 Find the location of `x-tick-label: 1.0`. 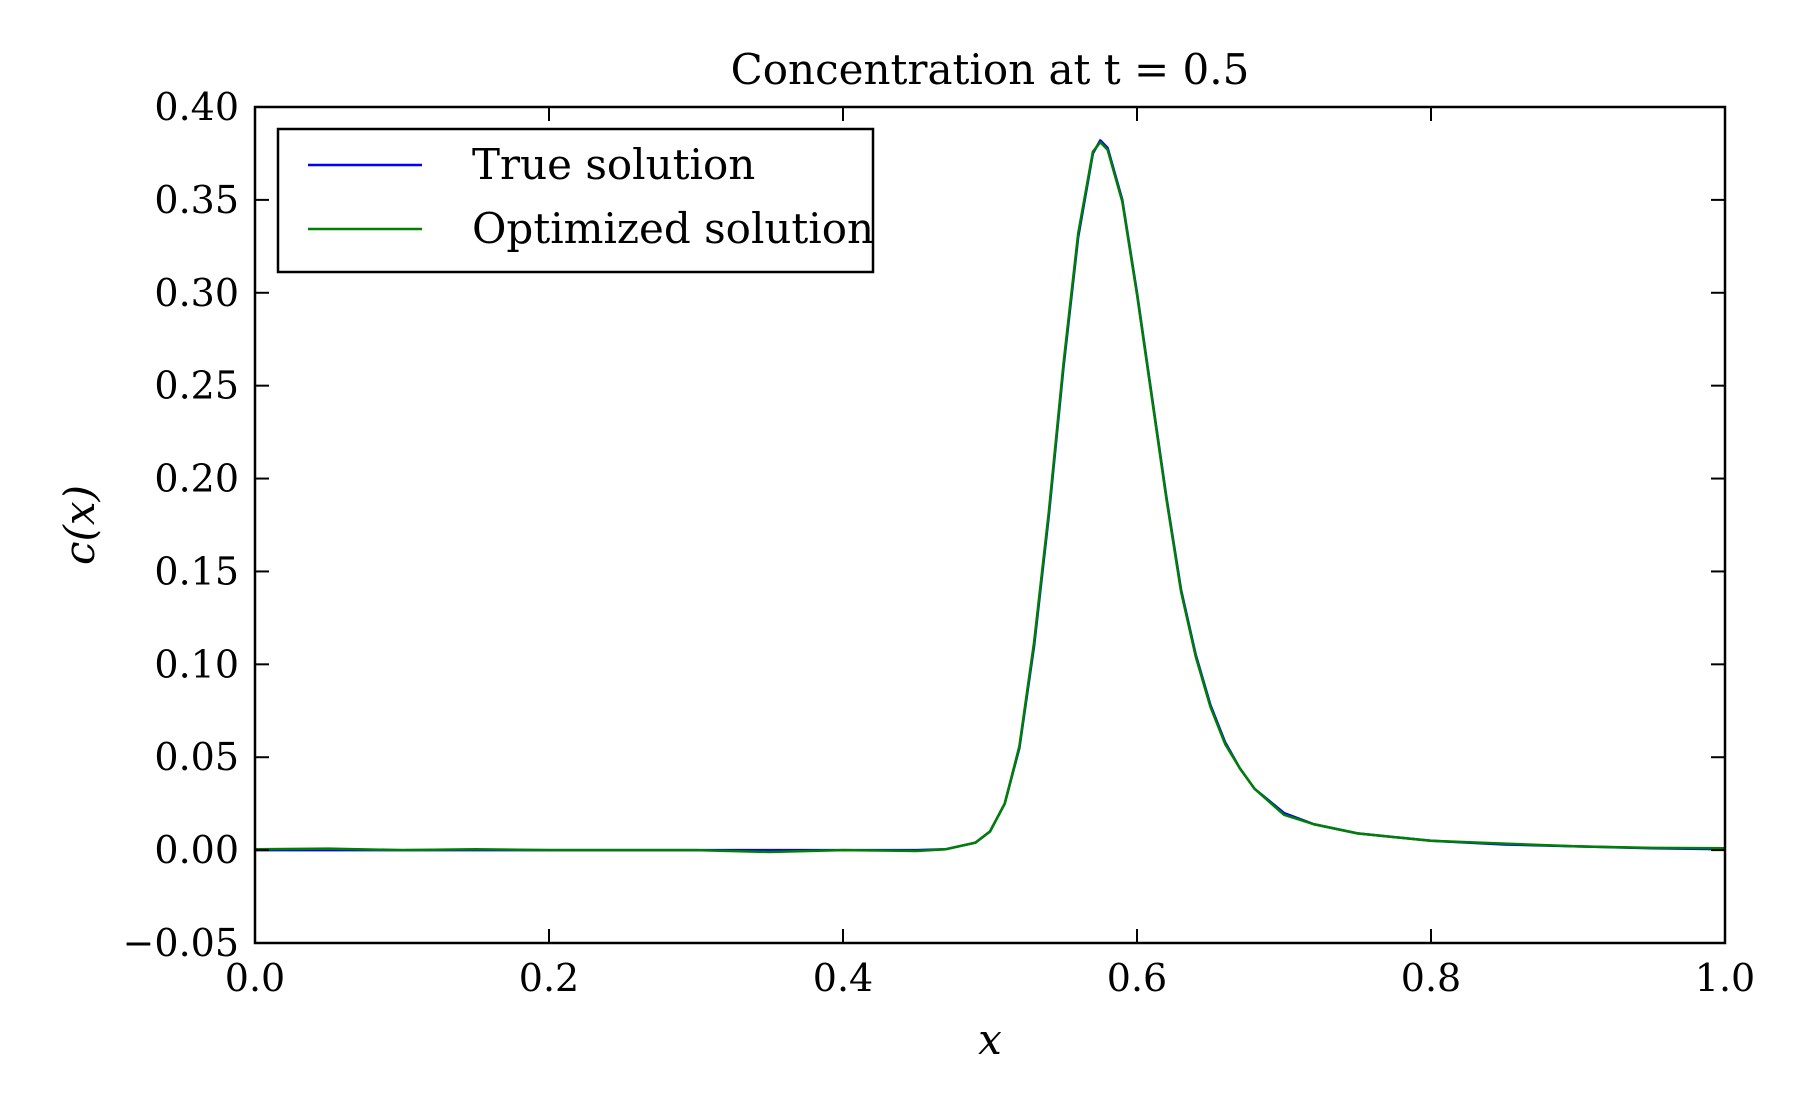

x-tick-label: 1.0 is located at coordinates (1725, 978).